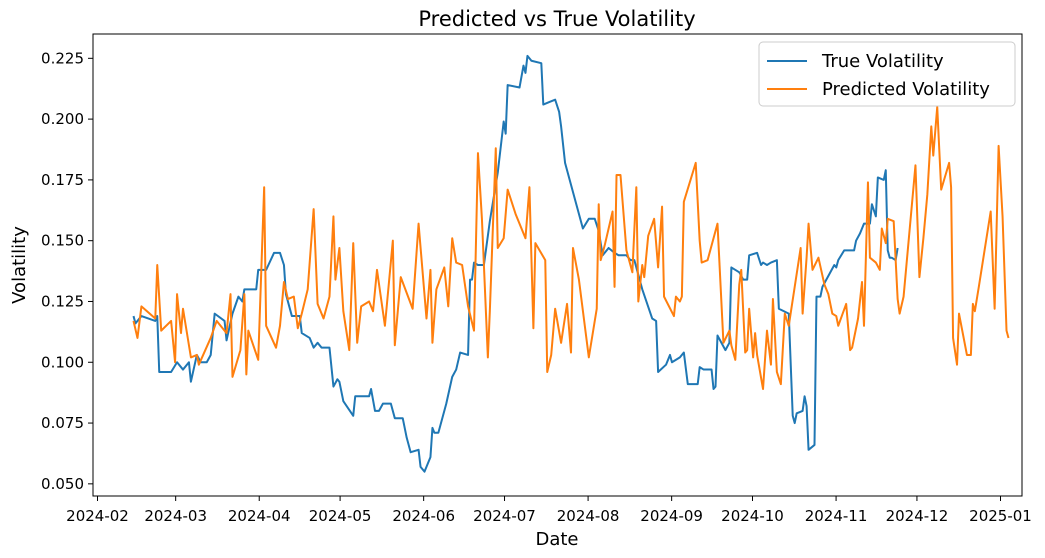 This screenshot has width=1045, height=558. I want to click on legend-box, so click(887, 74).